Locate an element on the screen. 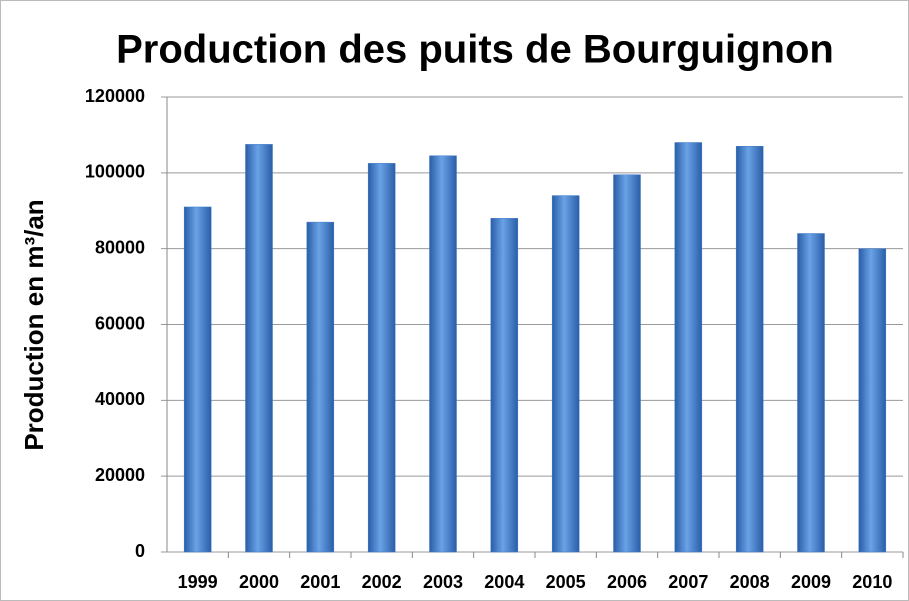 Image resolution: width=909 pixels, height=601 pixels. y-tick-label: 20000 is located at coordinates (120, 475).